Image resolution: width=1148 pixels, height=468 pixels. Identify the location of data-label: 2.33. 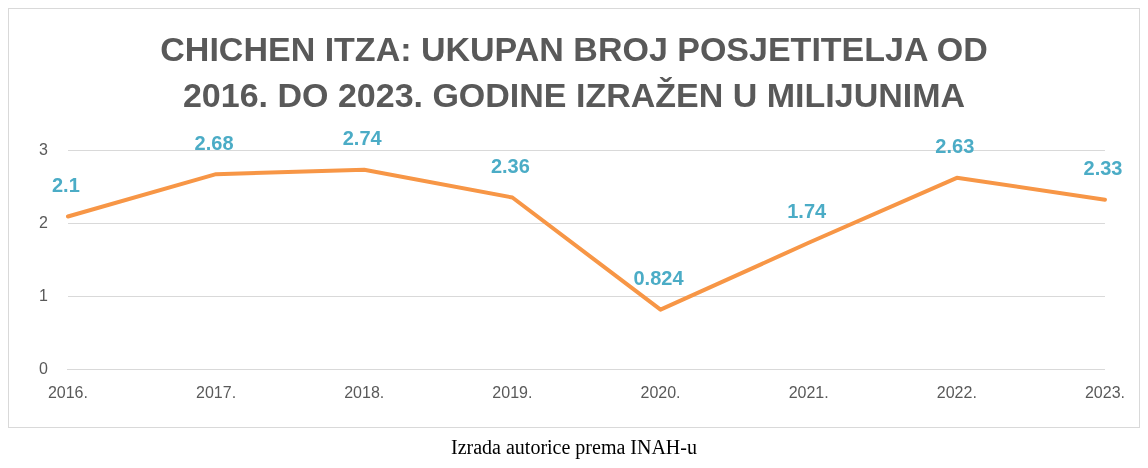
(1103, 168).